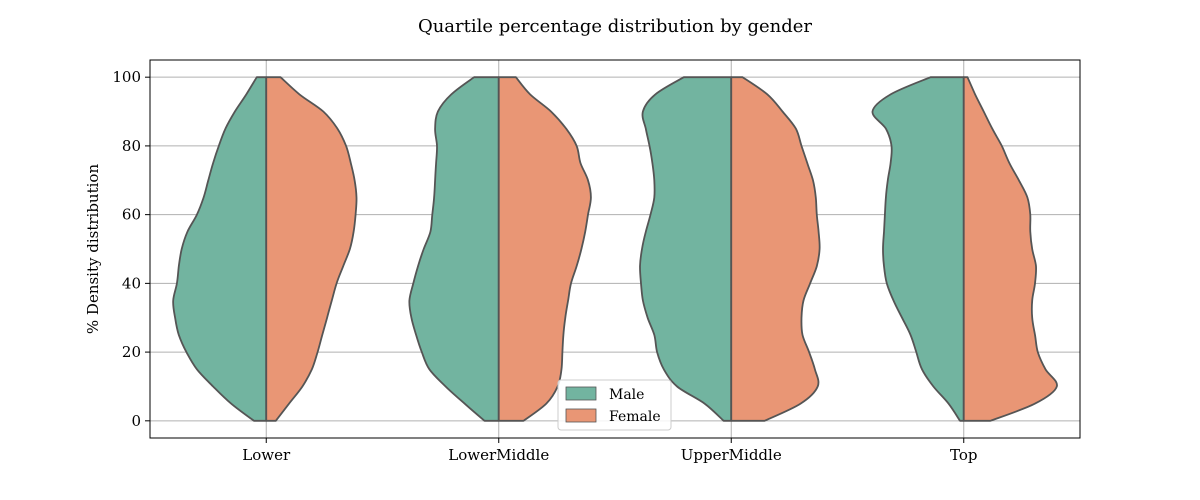 Image resolution: width=1200 pixels, height=500 pixels. I want to click on y-axis-ticks: 0 20 40 60 80 100, so click(131, 249).